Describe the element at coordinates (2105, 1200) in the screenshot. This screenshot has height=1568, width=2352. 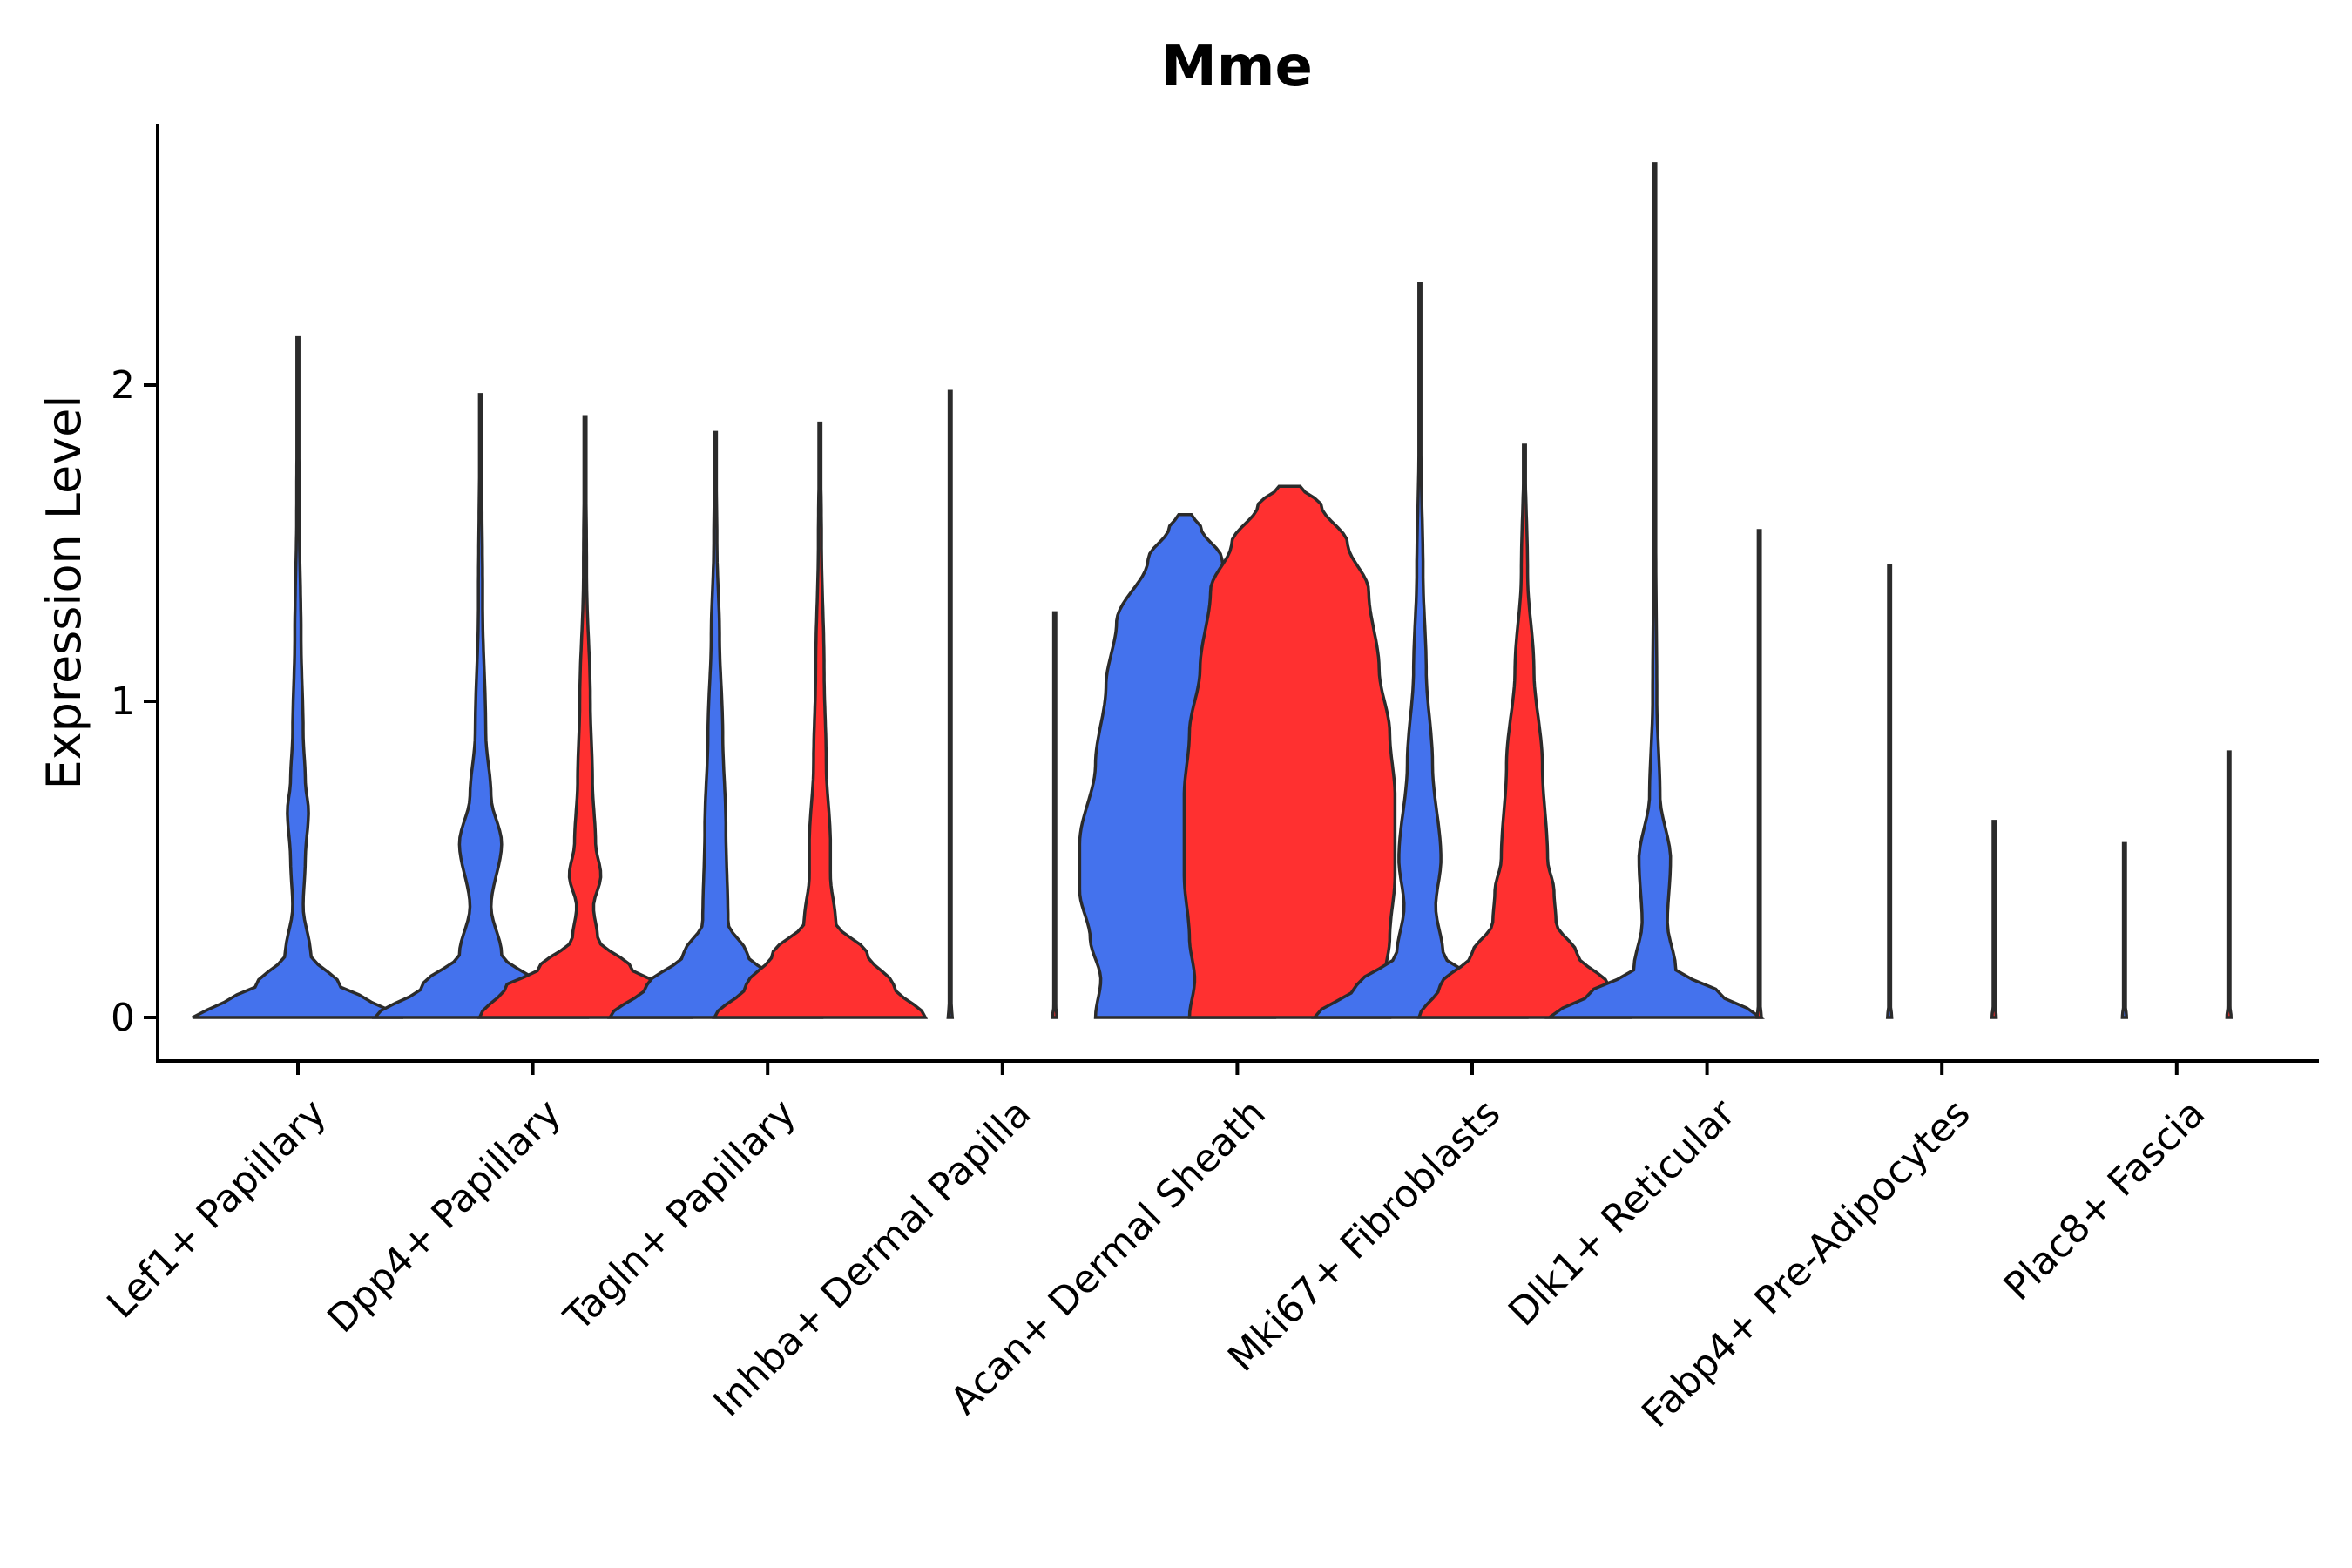
I see `x-tick-label-plac8-fascia: Plac8+ Fascia` at that location.